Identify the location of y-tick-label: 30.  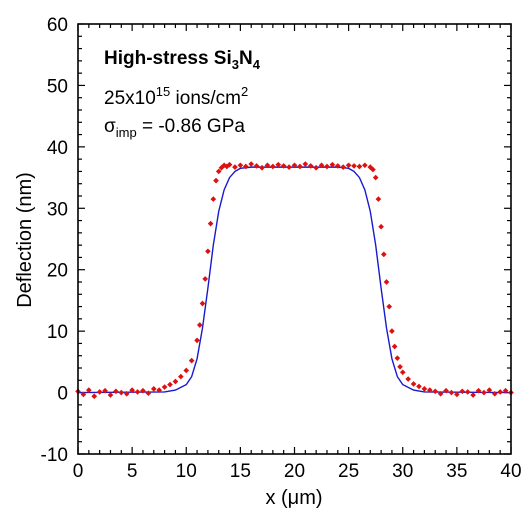
(57, 209).